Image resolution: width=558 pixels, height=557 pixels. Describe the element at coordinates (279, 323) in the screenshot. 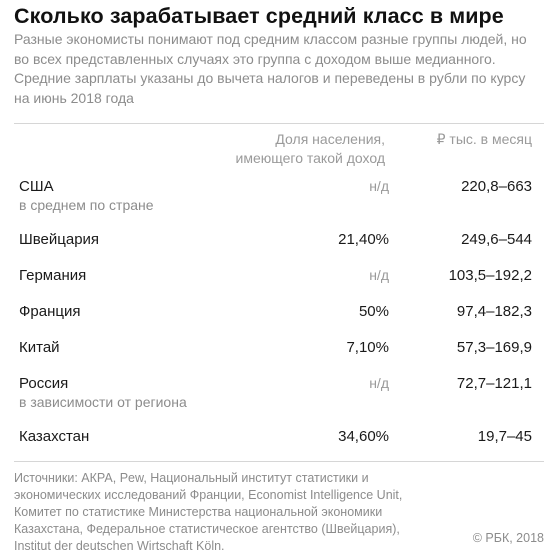

I see `table-row: Франция 50% 97,4–182,3` at that location.